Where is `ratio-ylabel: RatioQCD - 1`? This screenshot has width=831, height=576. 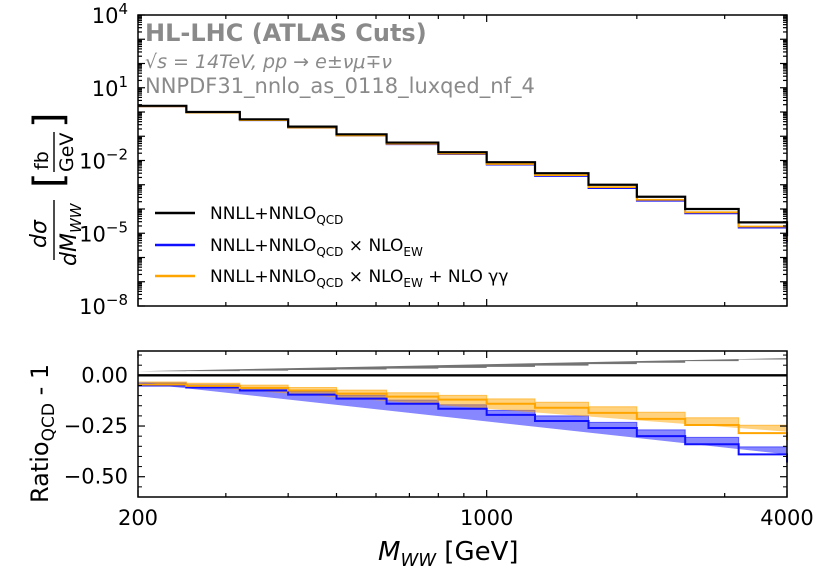
ratio-ylabel: RatioQCD - 1 is located at coordinates (42, 433).